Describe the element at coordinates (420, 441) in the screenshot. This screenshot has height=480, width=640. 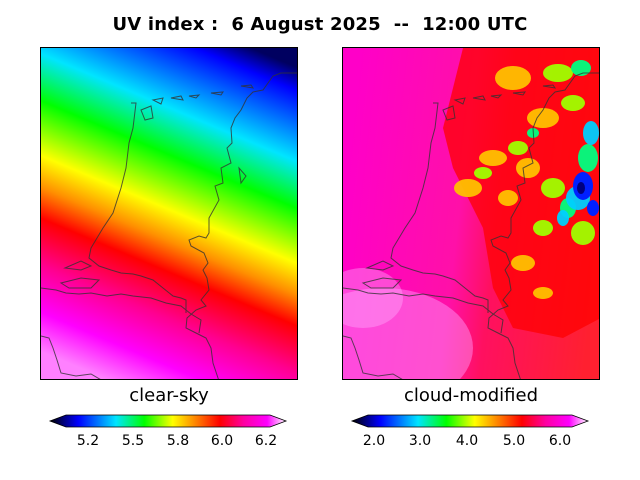
I see `colorbar-tick-label: 3.0` at that location.